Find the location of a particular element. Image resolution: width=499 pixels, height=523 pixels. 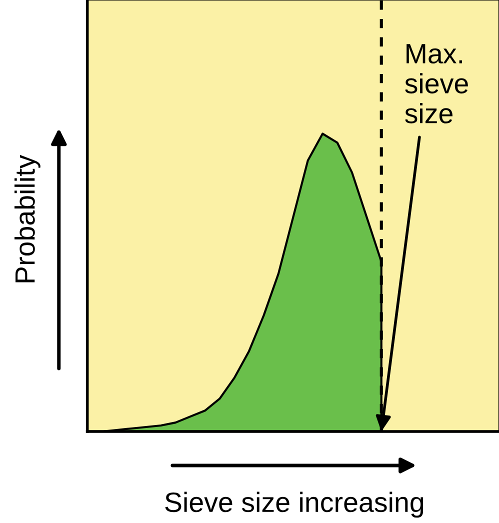

y-axis-title: Probability is located at coordinates (27, 218).